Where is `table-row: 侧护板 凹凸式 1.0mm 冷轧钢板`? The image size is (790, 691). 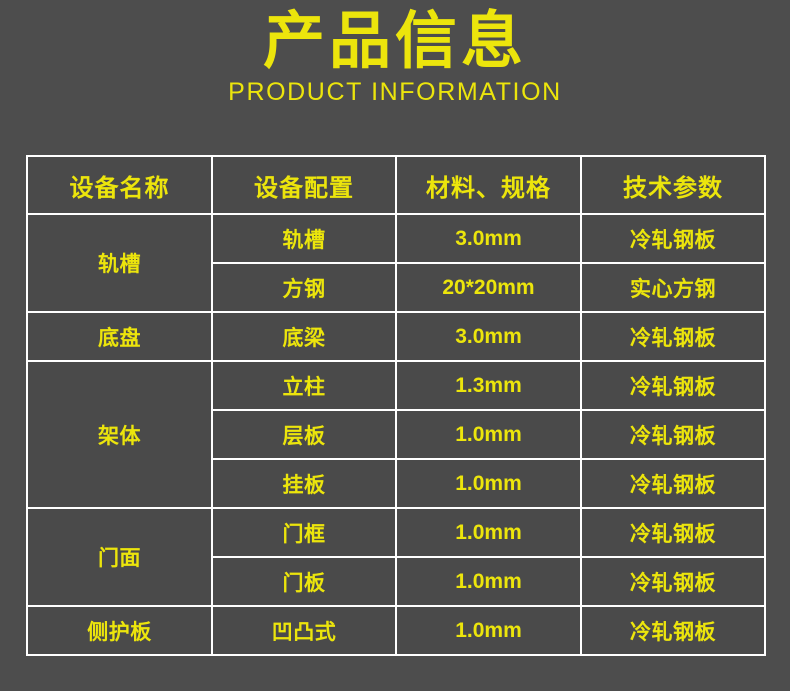
table-row: 侧护板 凹凸式 1.0mm 冷轧钢板 is located at coordinates (396, 630).